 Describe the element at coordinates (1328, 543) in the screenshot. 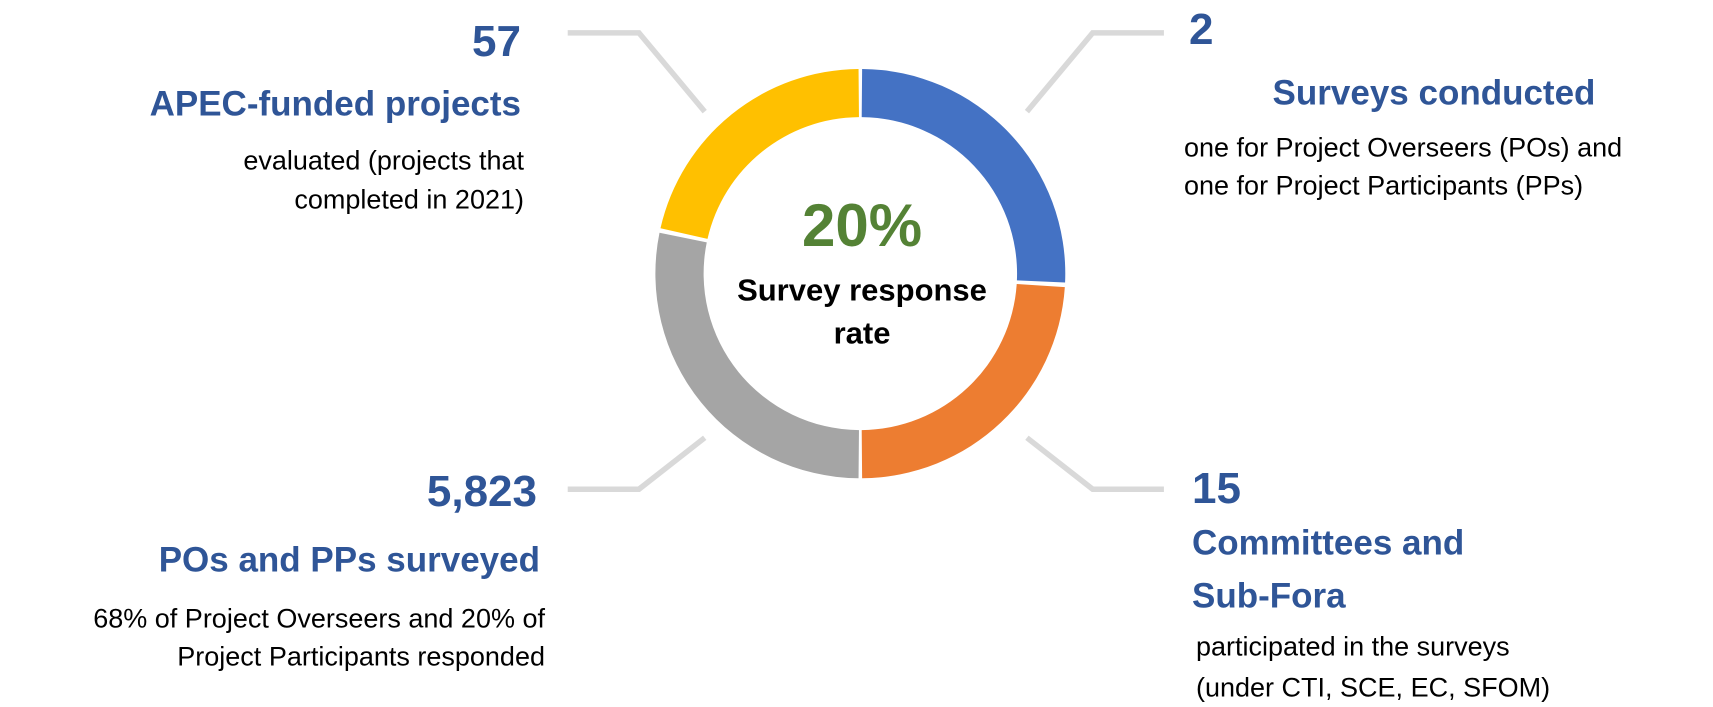

I see `stat-title: Committees and` at that location.